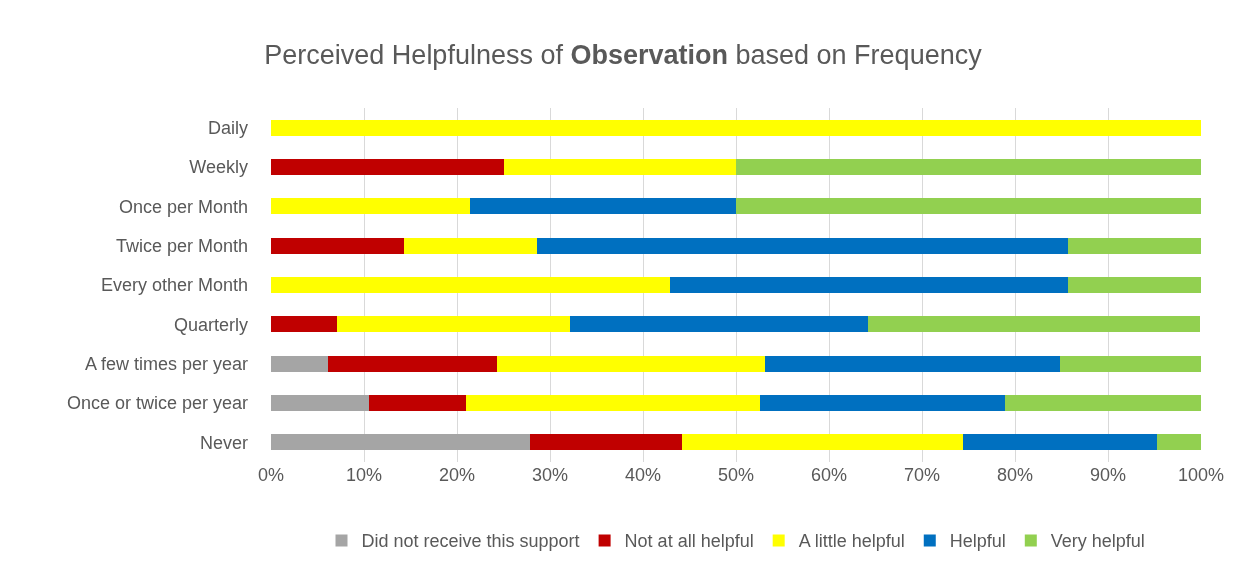 This screenshot has height=579, width=1246. Describe the element at coordinates (1015, 475) in the screenshot. I see `x-tick-label: 80%` at that location.